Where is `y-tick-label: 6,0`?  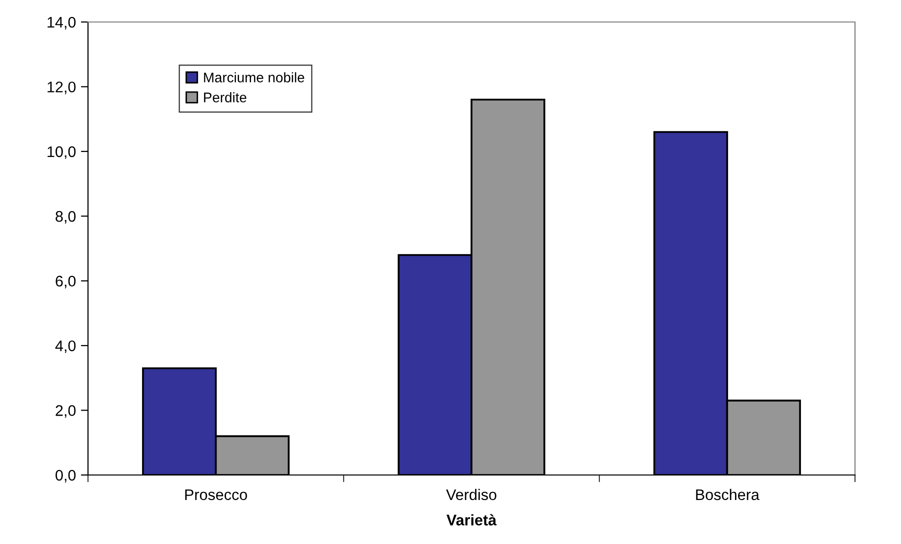 y-tick-label: 6,0 is located at coordinates (66, 282).